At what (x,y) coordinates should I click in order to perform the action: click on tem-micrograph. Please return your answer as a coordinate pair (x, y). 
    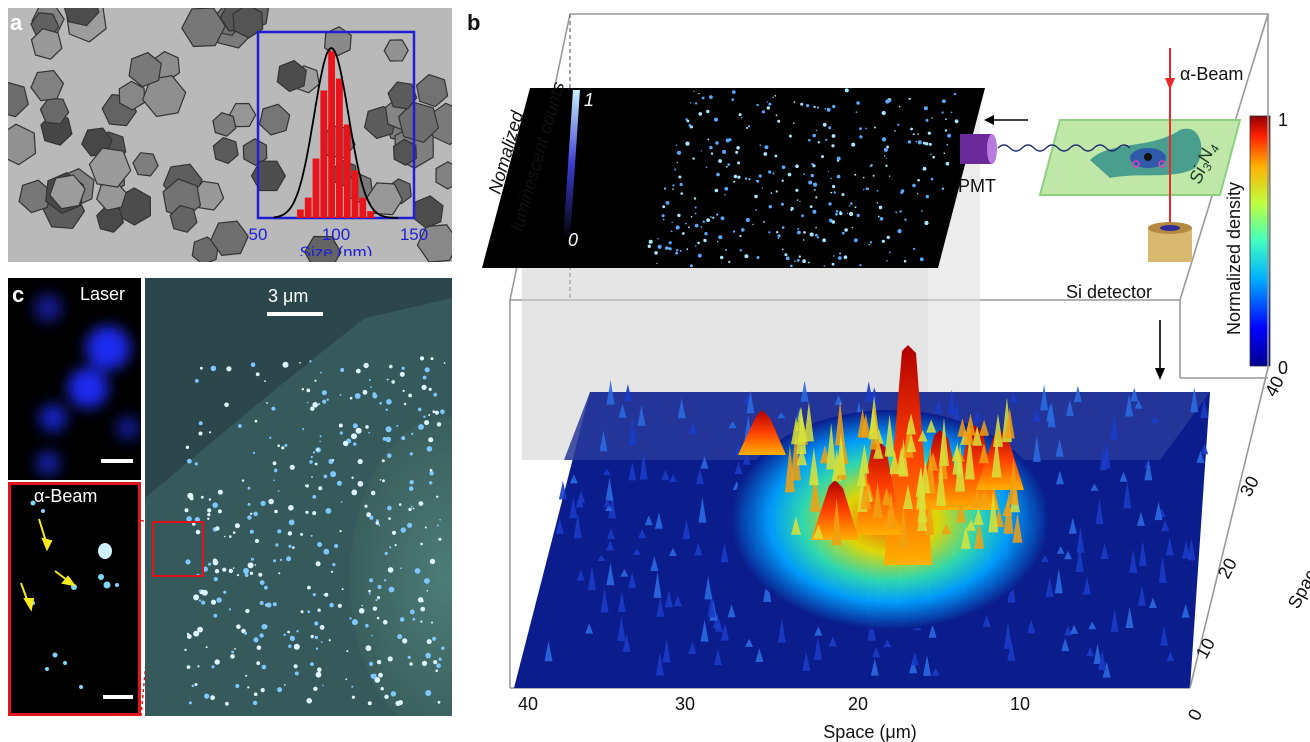
    Looking at the image, I should click on (230, 135).